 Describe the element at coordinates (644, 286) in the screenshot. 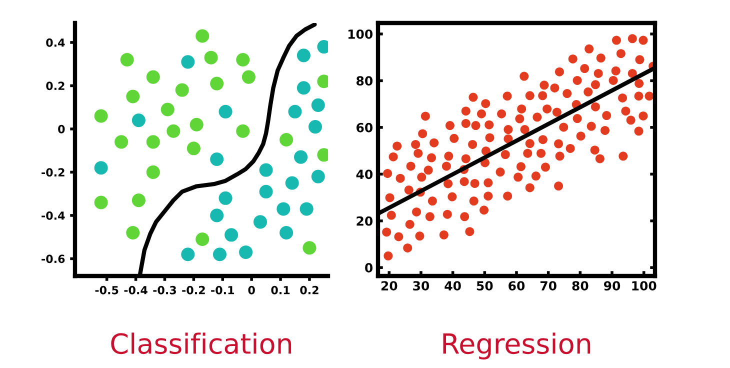

I see `x-tick-label: 100` at that location.